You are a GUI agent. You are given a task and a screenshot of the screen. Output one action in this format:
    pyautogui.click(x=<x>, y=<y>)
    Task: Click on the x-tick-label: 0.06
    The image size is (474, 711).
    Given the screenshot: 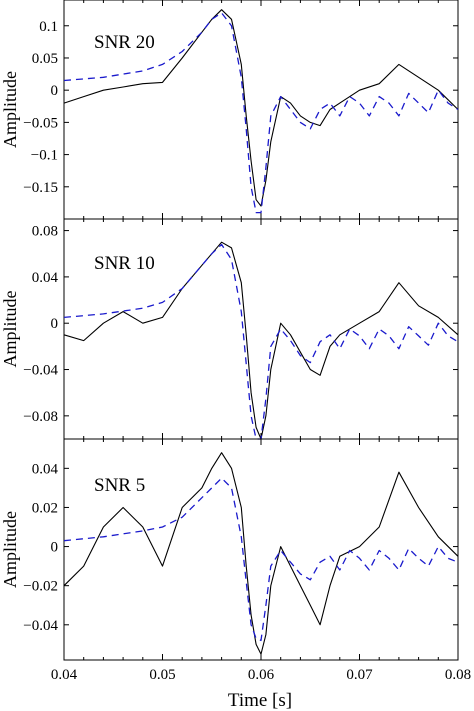 What is the action you would take?
    pyautogui.click(x=261, y=675)
    